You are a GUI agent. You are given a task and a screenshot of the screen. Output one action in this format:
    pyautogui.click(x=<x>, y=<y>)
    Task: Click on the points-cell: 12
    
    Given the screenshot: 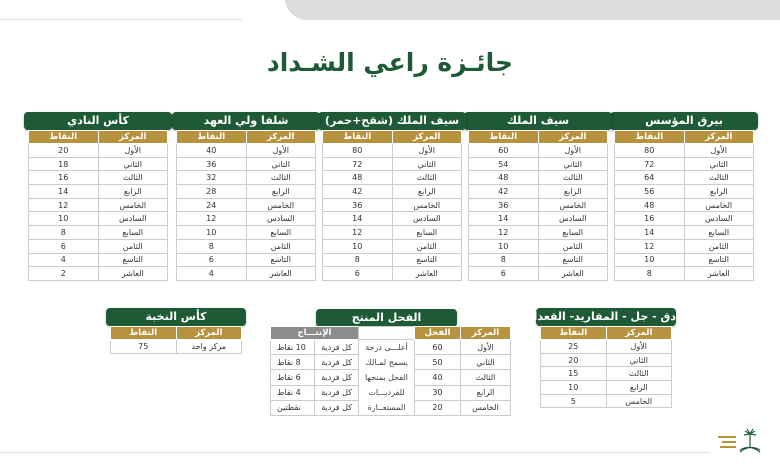 What is the action you would take?
    pyautogui.click(x=357, y=232)
    